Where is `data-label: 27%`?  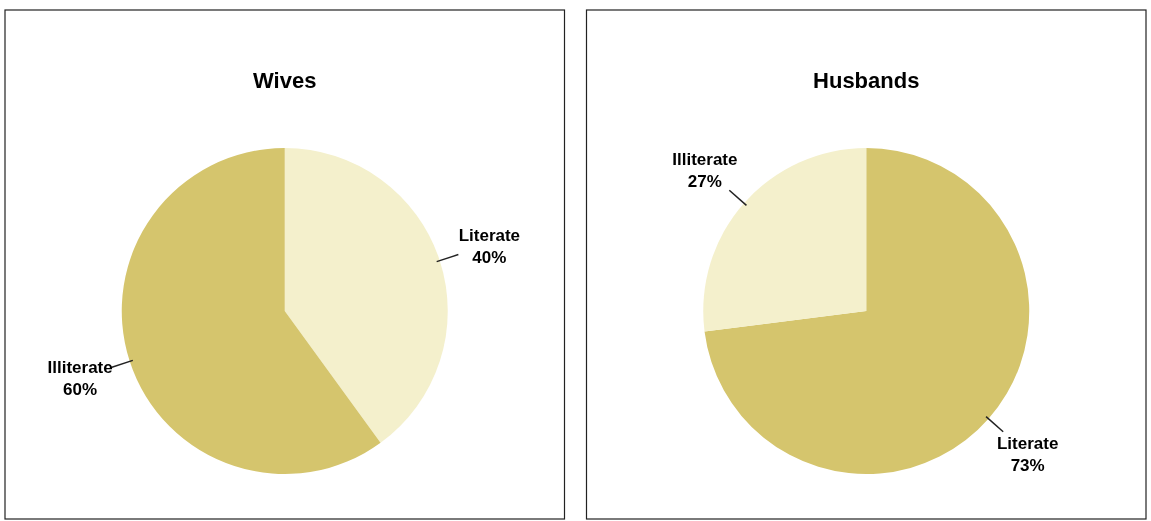
data-label: 27% is located at coordinates (704, 181).